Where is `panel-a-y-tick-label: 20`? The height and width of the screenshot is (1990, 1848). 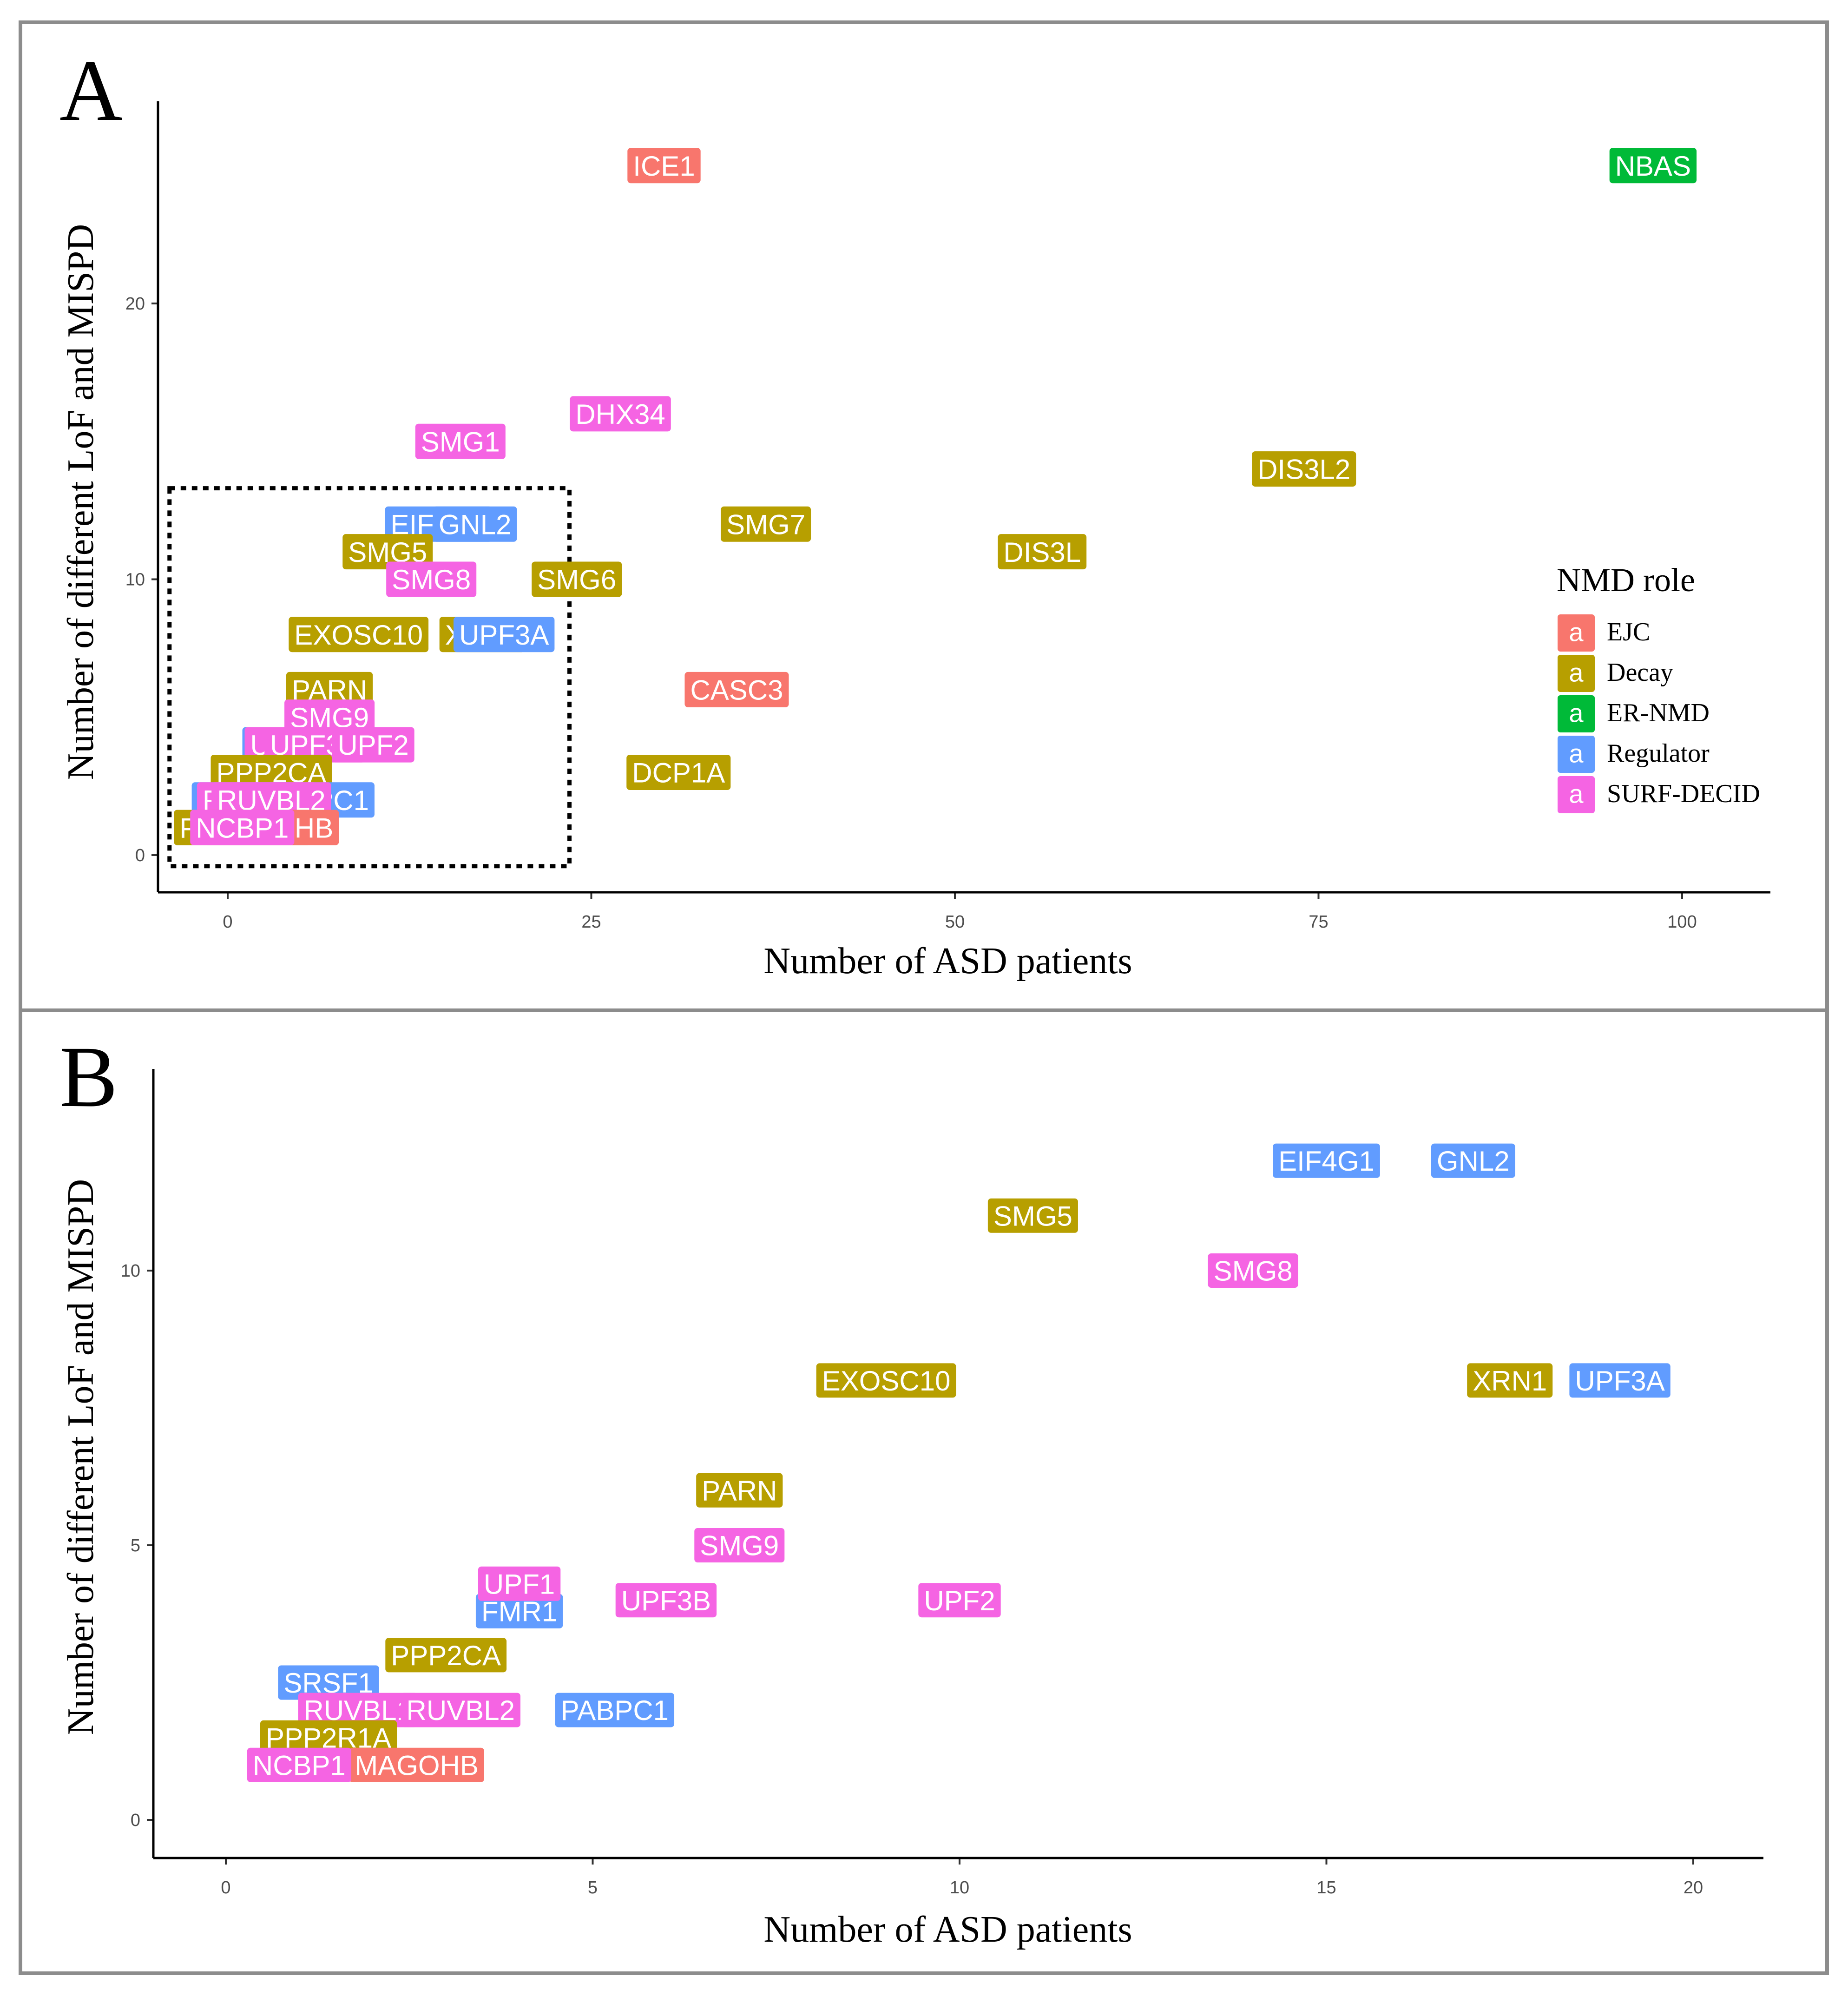 panel-a-y-tick-label: 20 is located at coordinates (135, 304).